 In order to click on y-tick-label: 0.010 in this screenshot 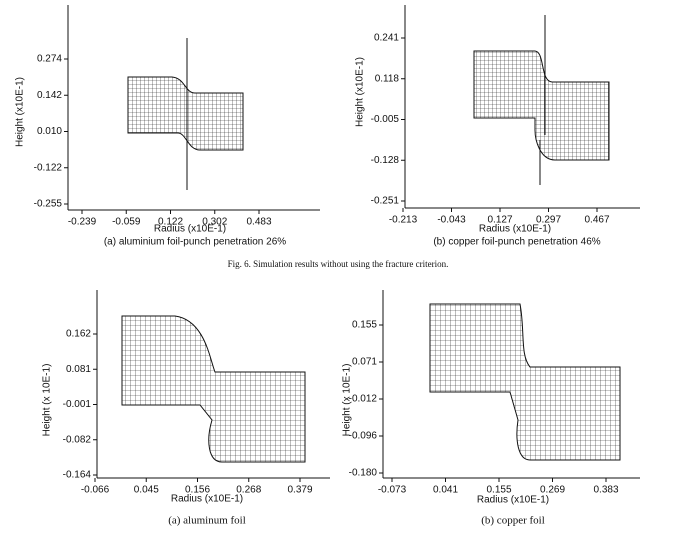, I will do `click(49, 131)`.